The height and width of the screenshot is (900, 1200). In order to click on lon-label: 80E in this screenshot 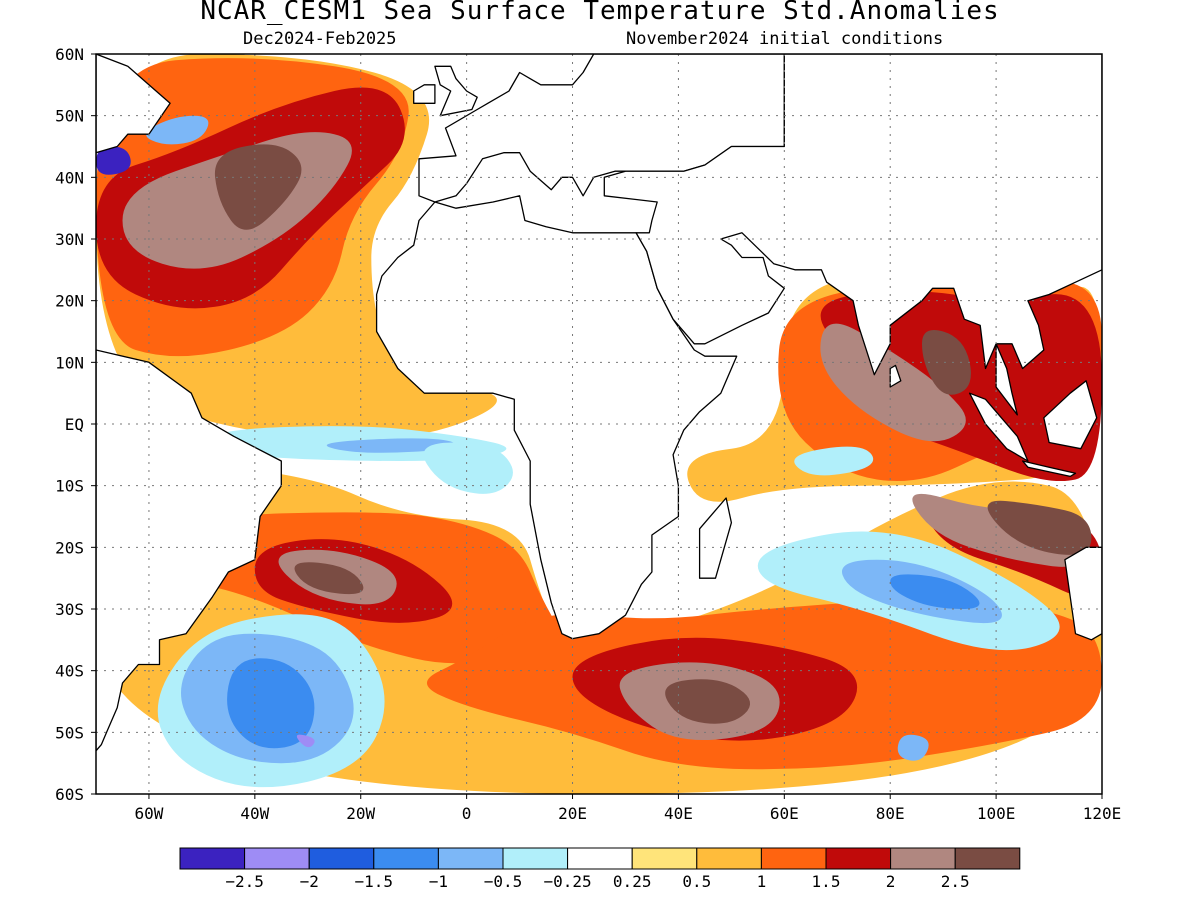, I will do `click(890, 813)`.